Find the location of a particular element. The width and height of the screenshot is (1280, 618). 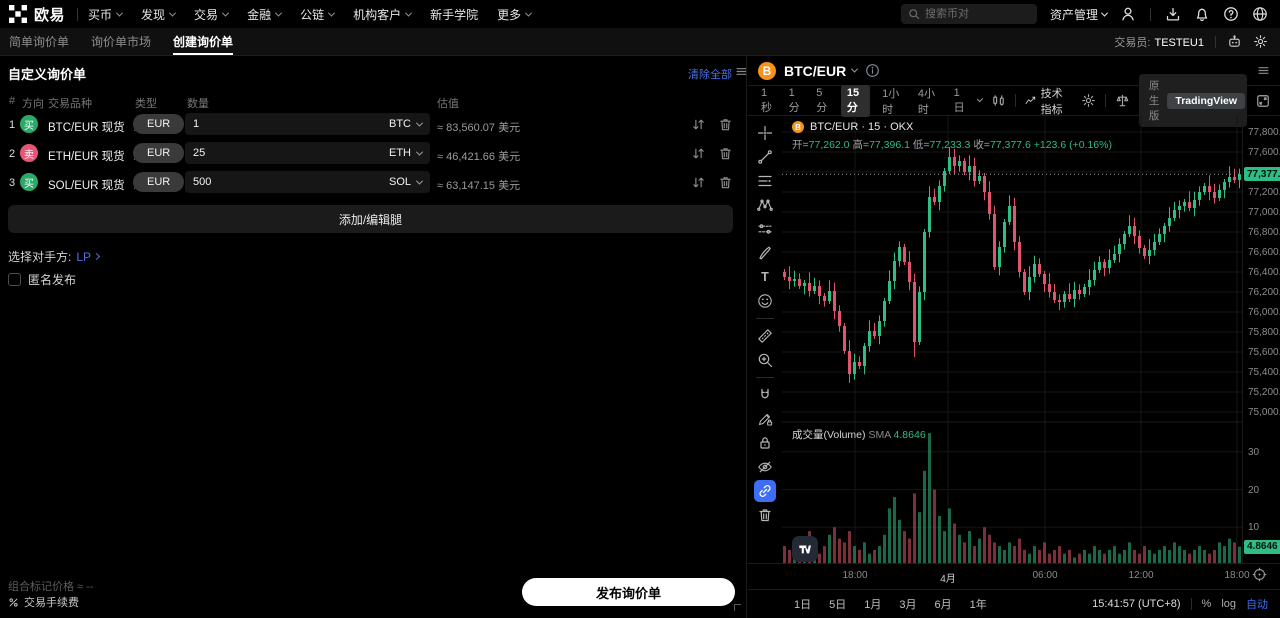

text-tool-icon: T is located at coordinates (765, 277).